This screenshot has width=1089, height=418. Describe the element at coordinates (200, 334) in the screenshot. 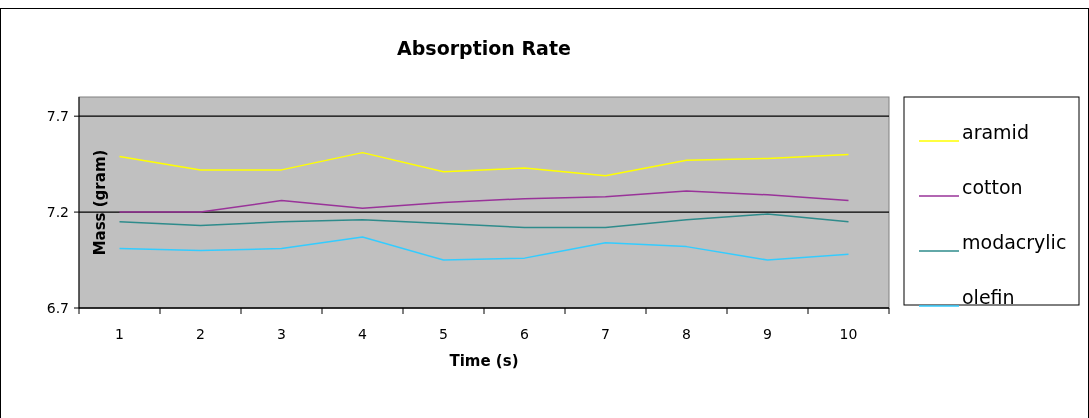

I see `x-tick-label: 2` at that location.